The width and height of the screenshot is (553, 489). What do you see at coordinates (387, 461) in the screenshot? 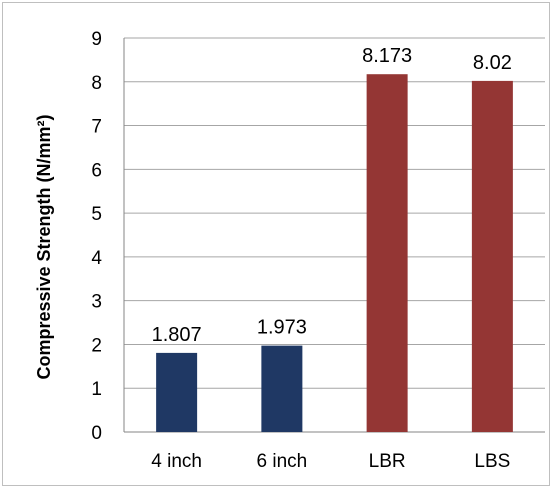
I see `x-tick-label: LBR` at bounding box center [387, 461].